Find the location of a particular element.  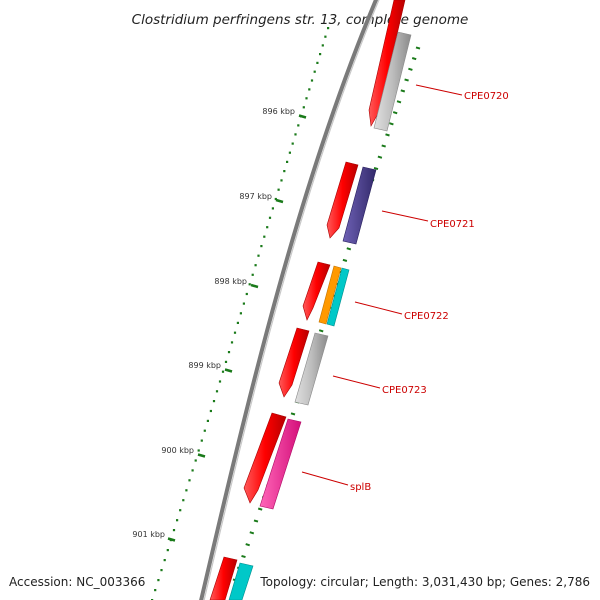

gene-cpe0722: CPE0722 is located at coordinates (375, 294).